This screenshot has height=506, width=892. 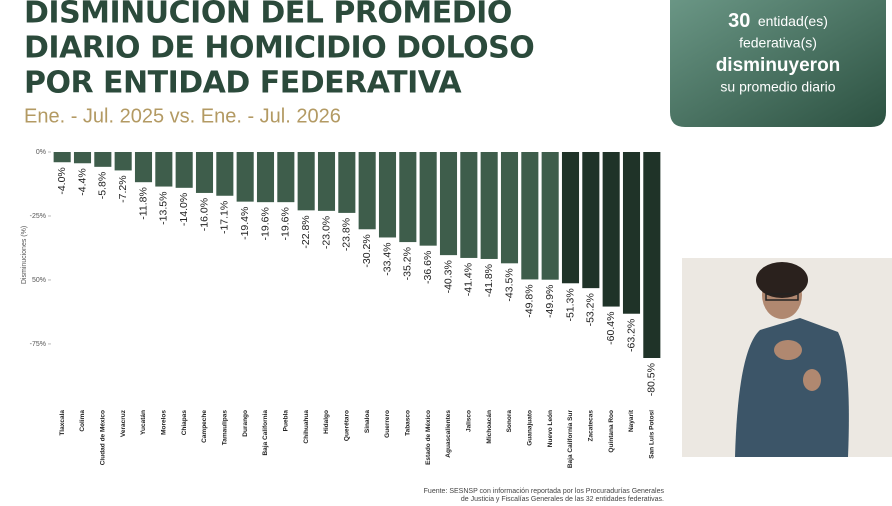 I want to click on value-label: -36.6%, so click(x=428, y=267).